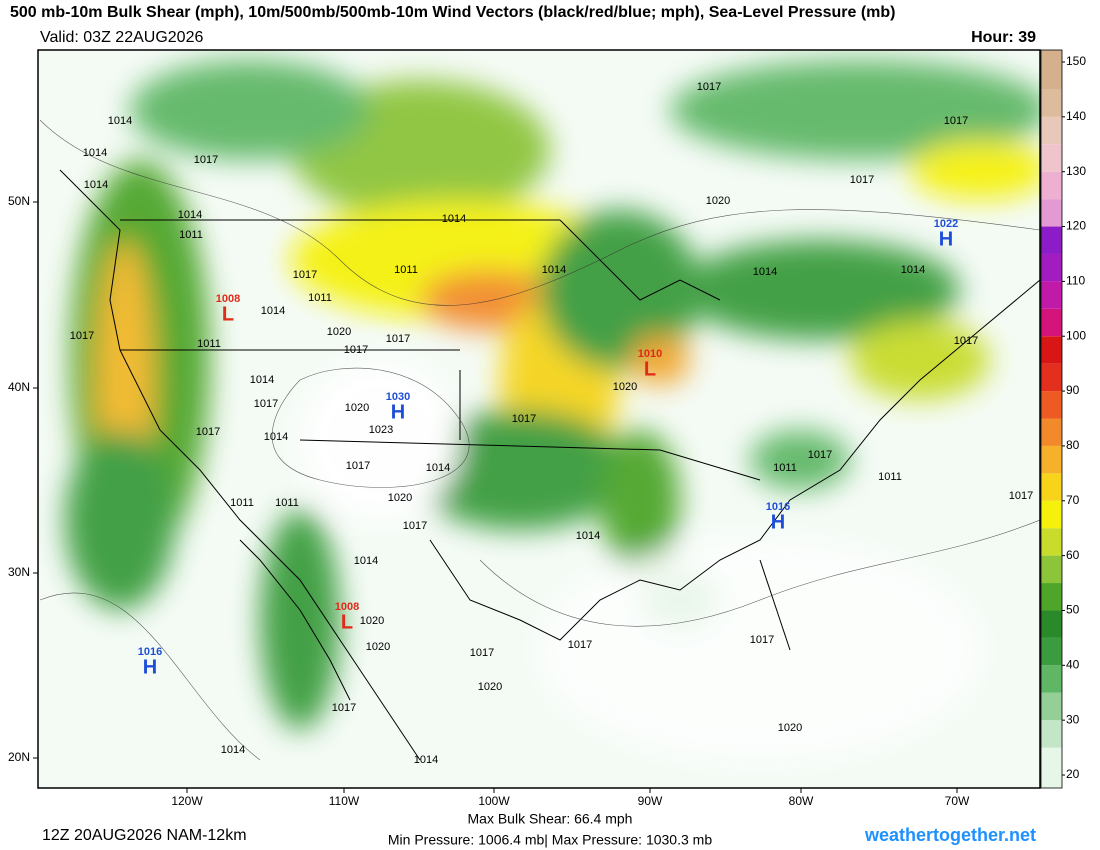 Image resolution: width=1100 pixels, height=850 pixels. I want to click on lon-label: 120W, so click(187, 801).